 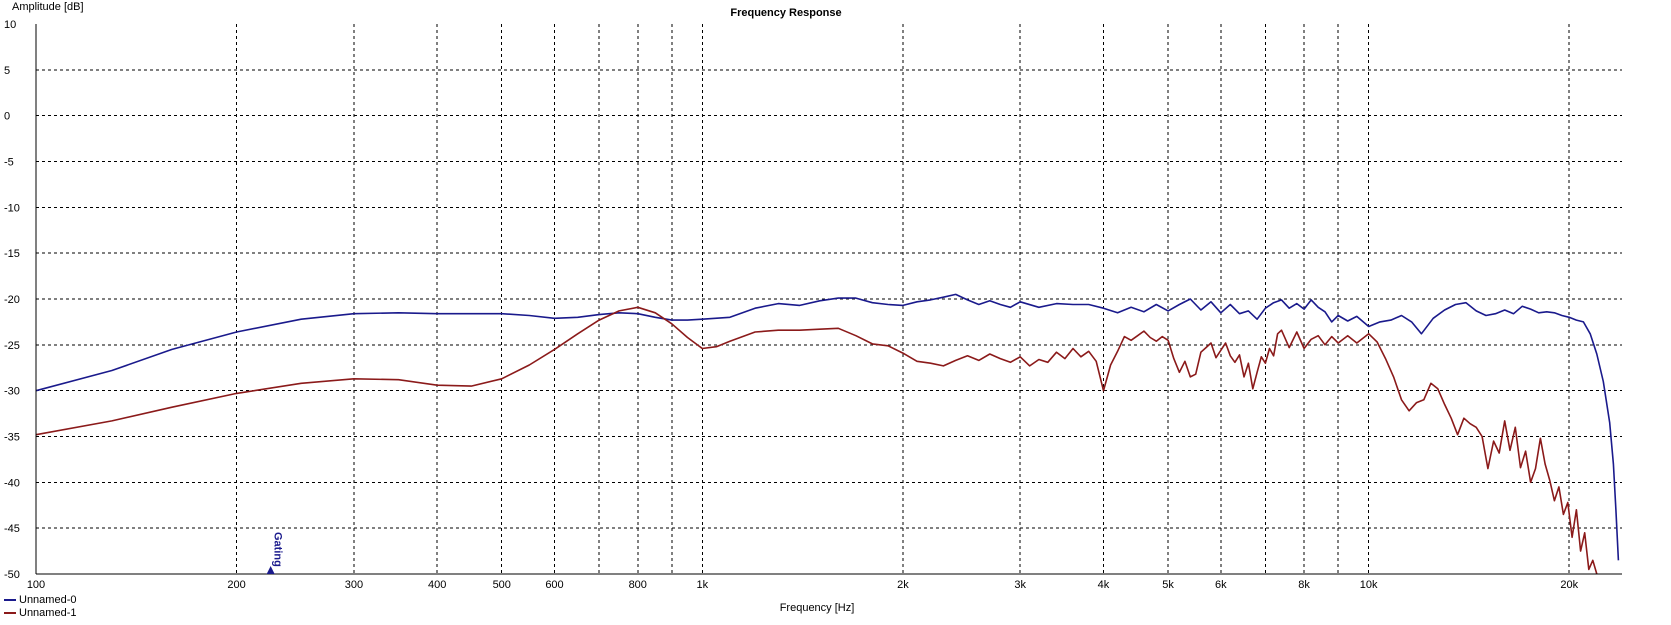 What do you see at coordinates (903, 585) in the screenshot?
I see `x-tick-label: 2k` at bounding box center [903, 585].